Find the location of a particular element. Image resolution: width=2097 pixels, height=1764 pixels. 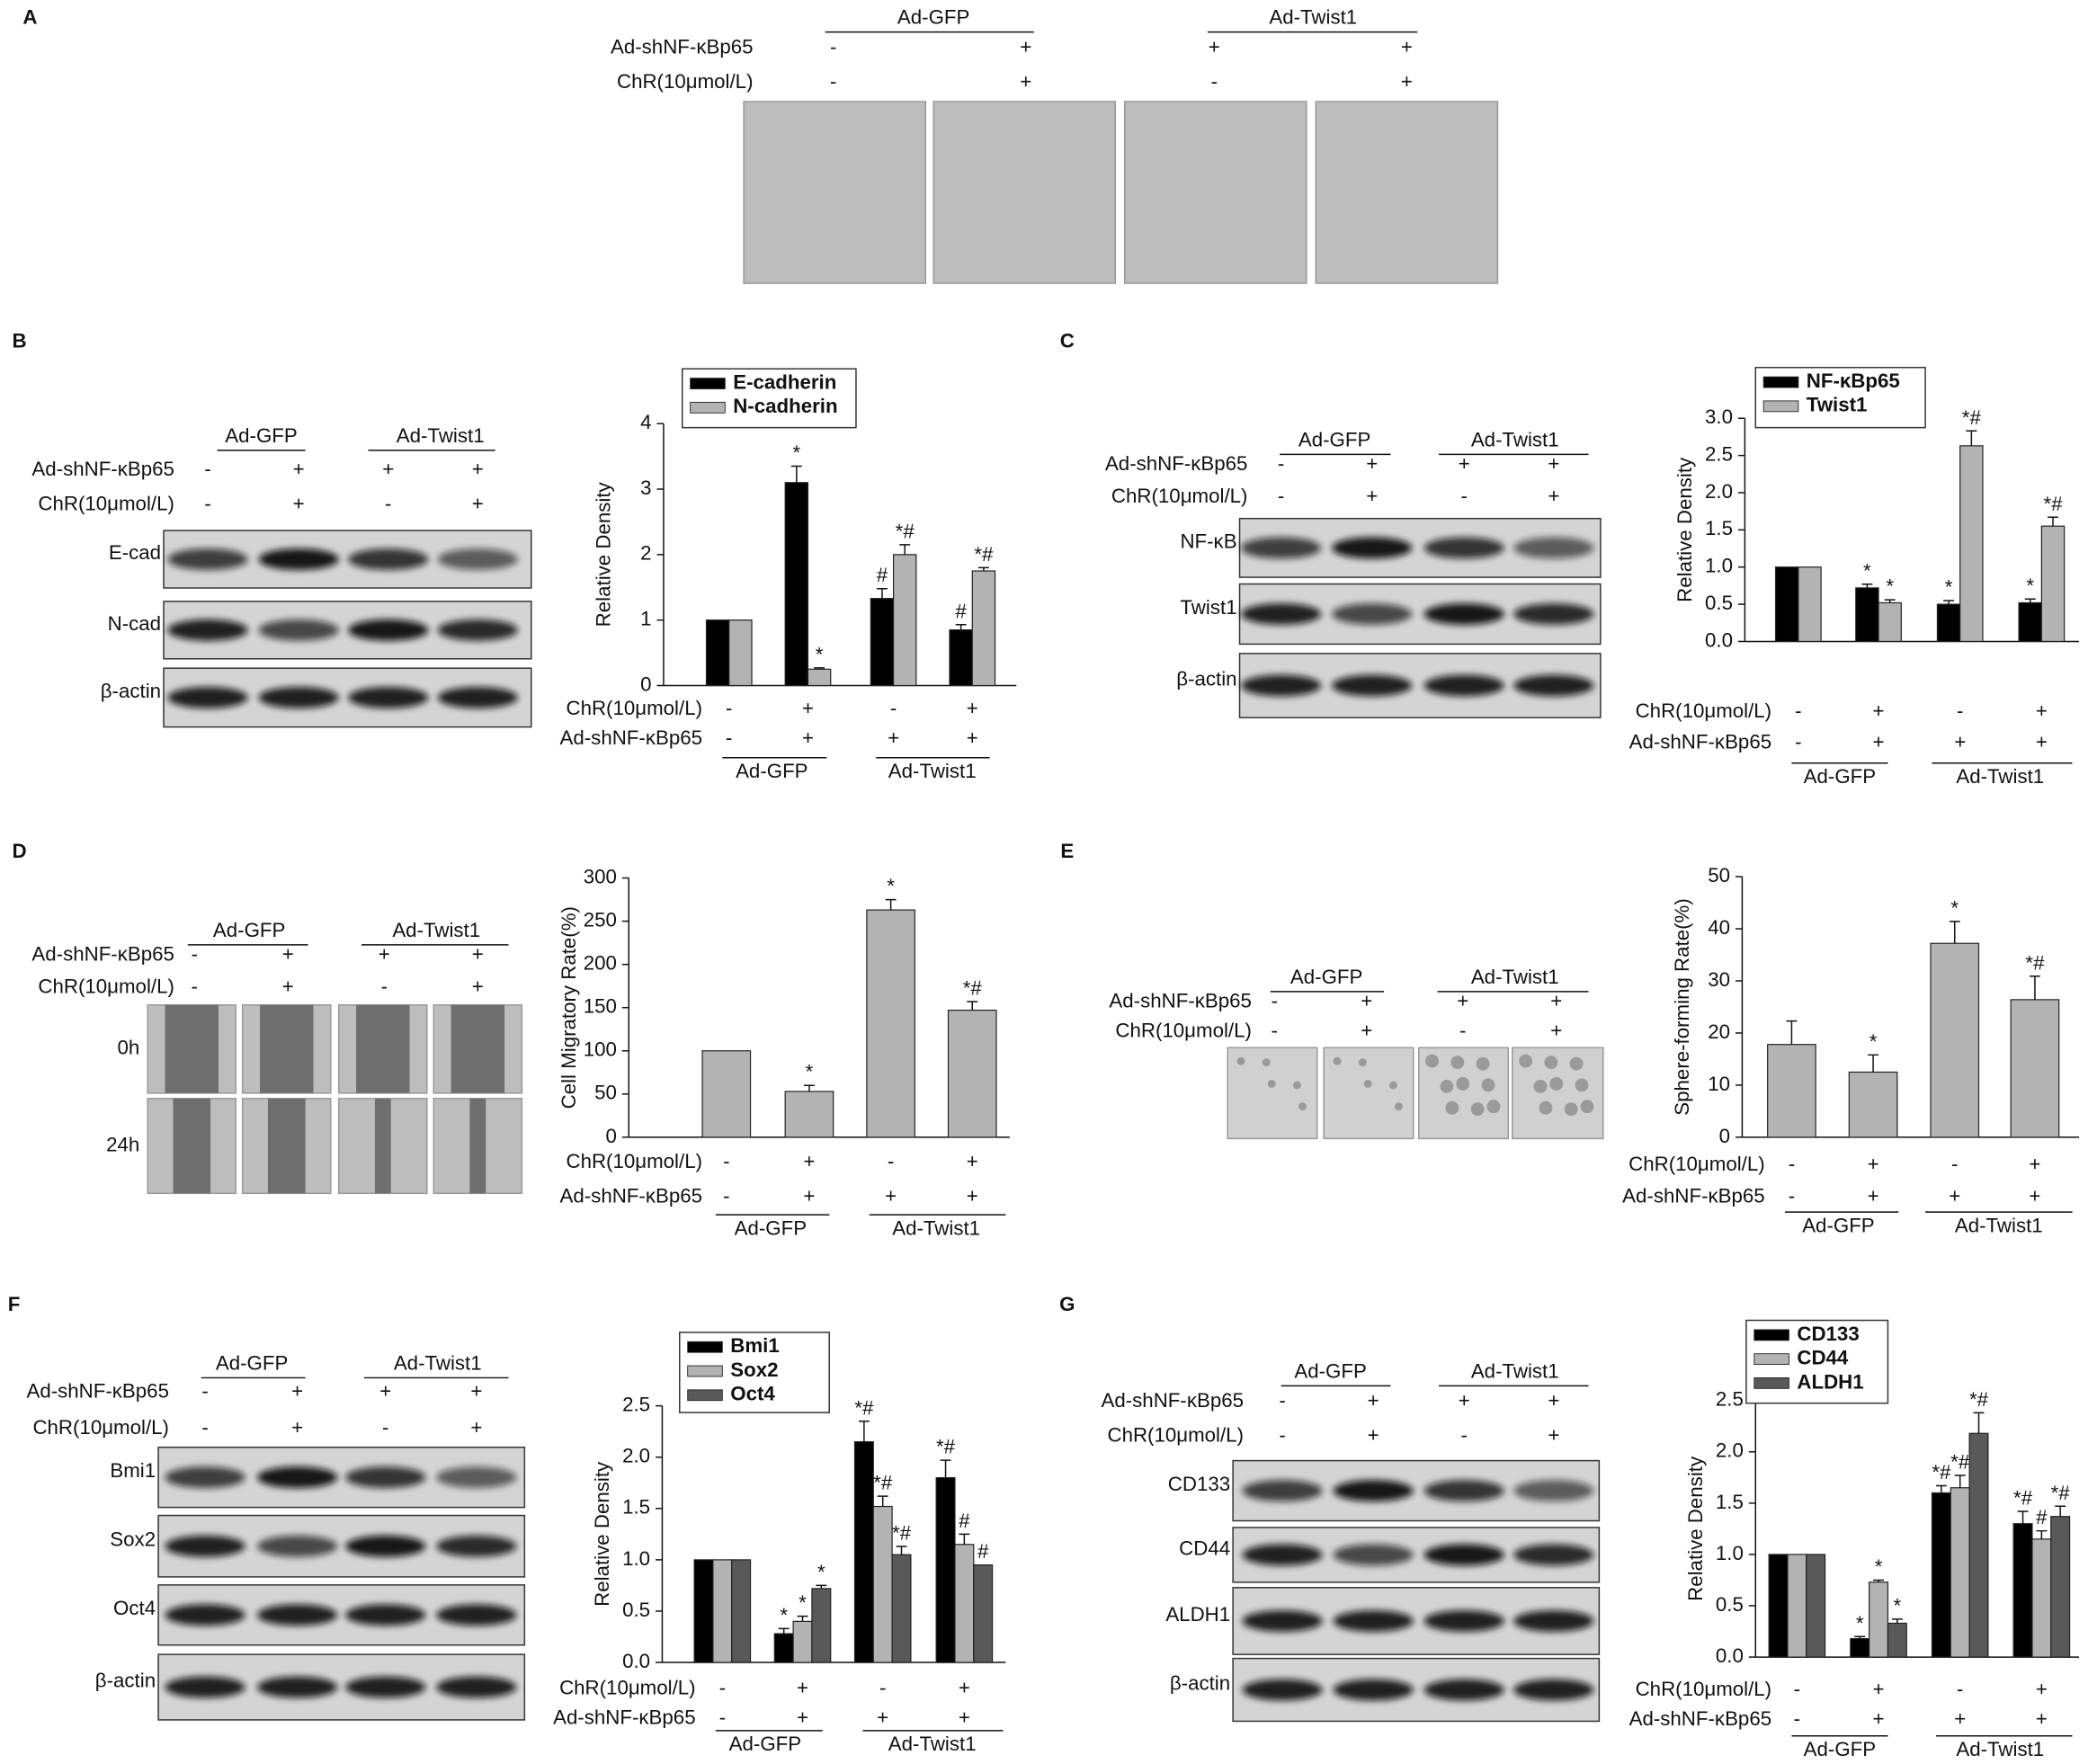

y-axis-label: Sphere-forming Rate(%) is located at coordinates (1682, 1006).